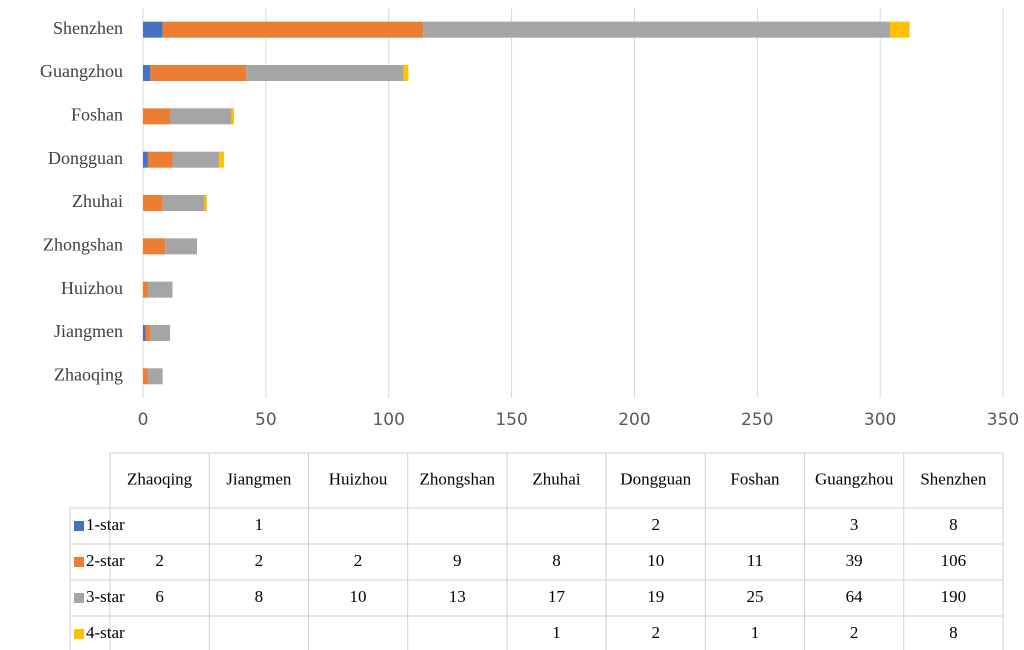 The height and width of the screenshot is (650, 1024). I want to click on x-tick-label: 0, so click(143, 420).